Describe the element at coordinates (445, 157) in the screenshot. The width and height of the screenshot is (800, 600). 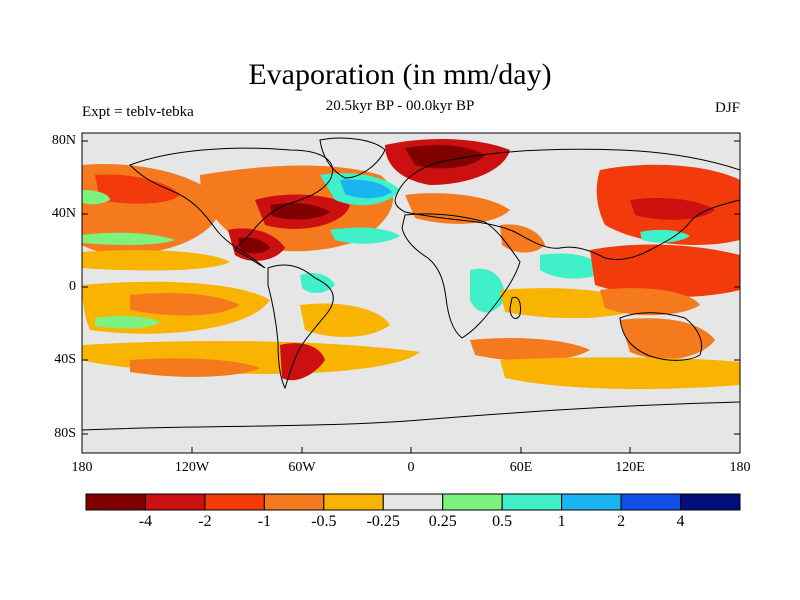
I see `field-nordic-darkred` at that location.